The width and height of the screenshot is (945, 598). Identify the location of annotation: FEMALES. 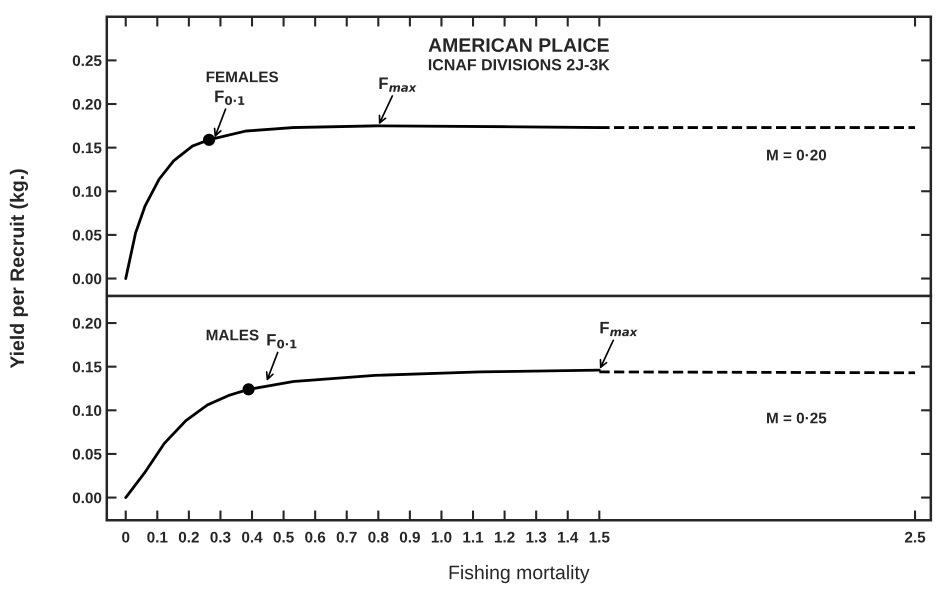
(242, 76).